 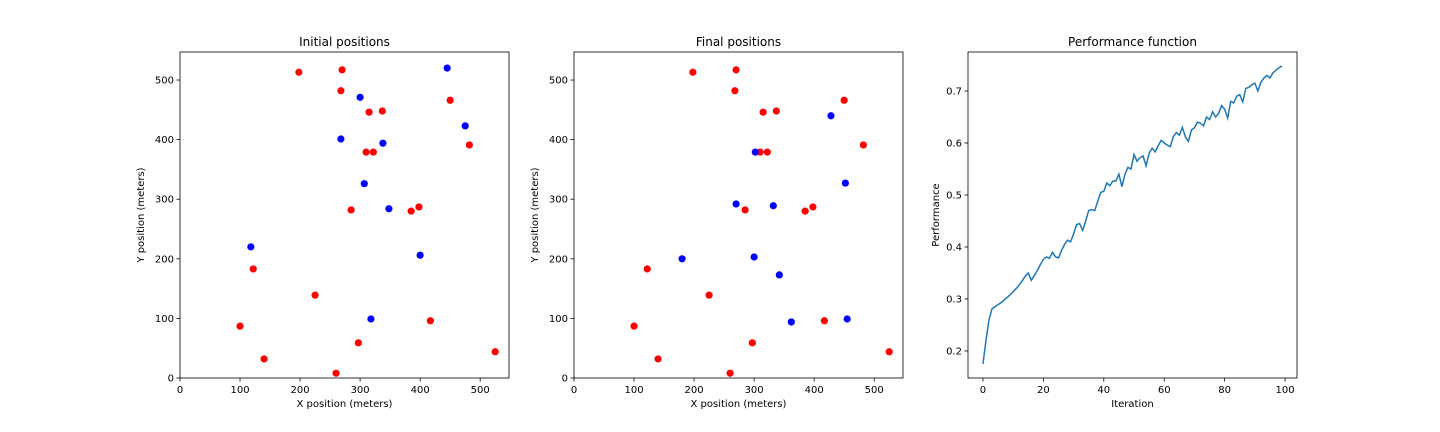 What do you see at coordinates (141, 215) in the screenshot?
I see `y-axis-label: Y position (meters)` at bounding box center [141, 215].